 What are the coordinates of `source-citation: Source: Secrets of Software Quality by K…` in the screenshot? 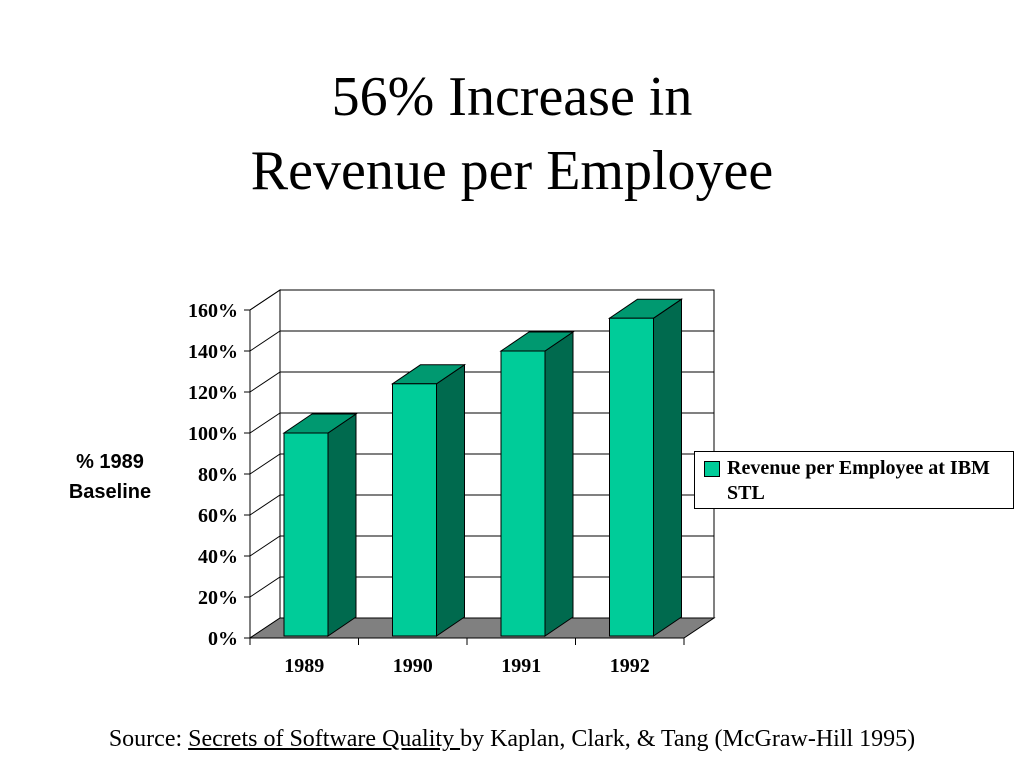 It's located at (512, 739).